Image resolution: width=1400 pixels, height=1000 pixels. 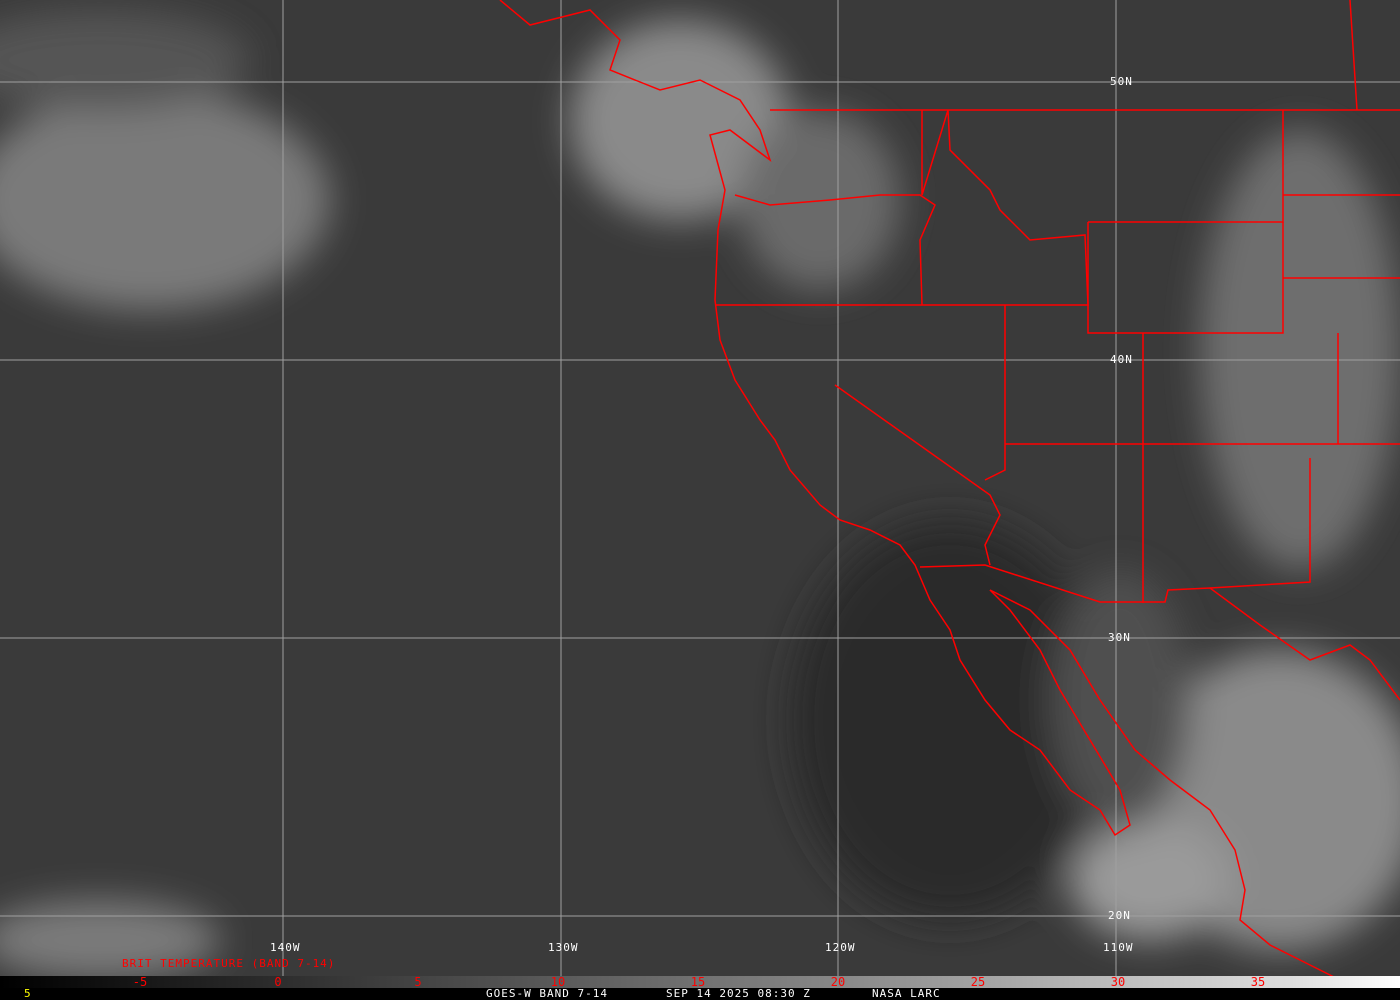 I want to click on datetime-label: SEP 14 2025 08:30 Z, so click(x=738, y=993).